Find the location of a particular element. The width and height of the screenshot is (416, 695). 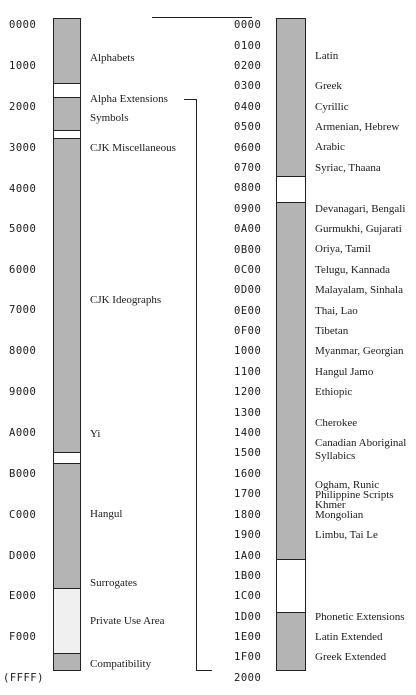

label-telugu-kannada: Telugu, Kannada is located at coordinates (352, 270).